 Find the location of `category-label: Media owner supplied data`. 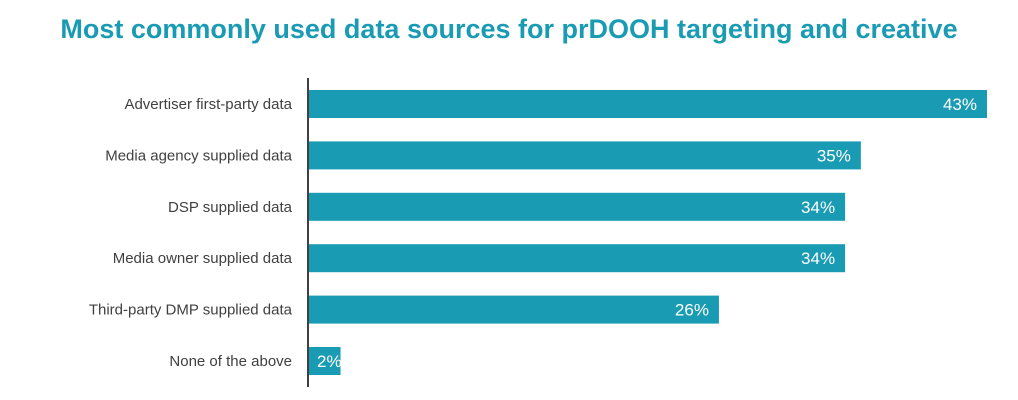

category-label: Media owner supplied data is located at coordinates (203, 258).